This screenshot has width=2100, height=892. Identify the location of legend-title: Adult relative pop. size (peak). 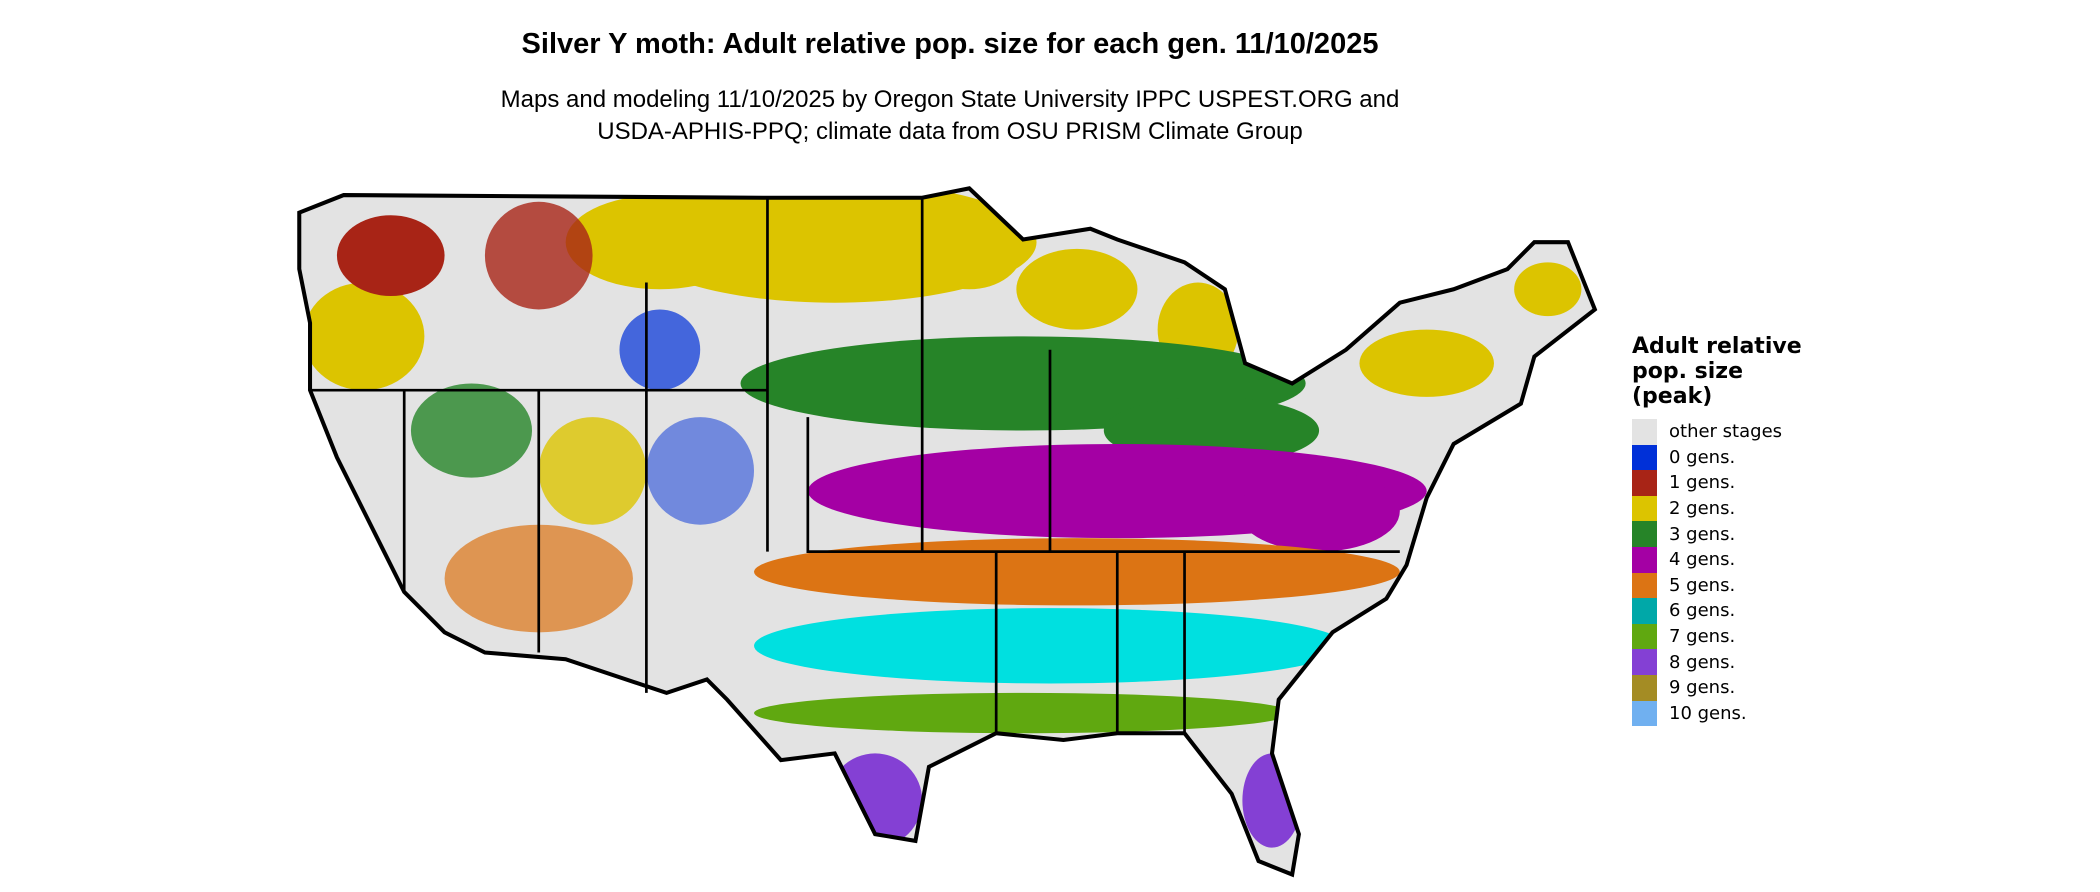
(1717, 371).